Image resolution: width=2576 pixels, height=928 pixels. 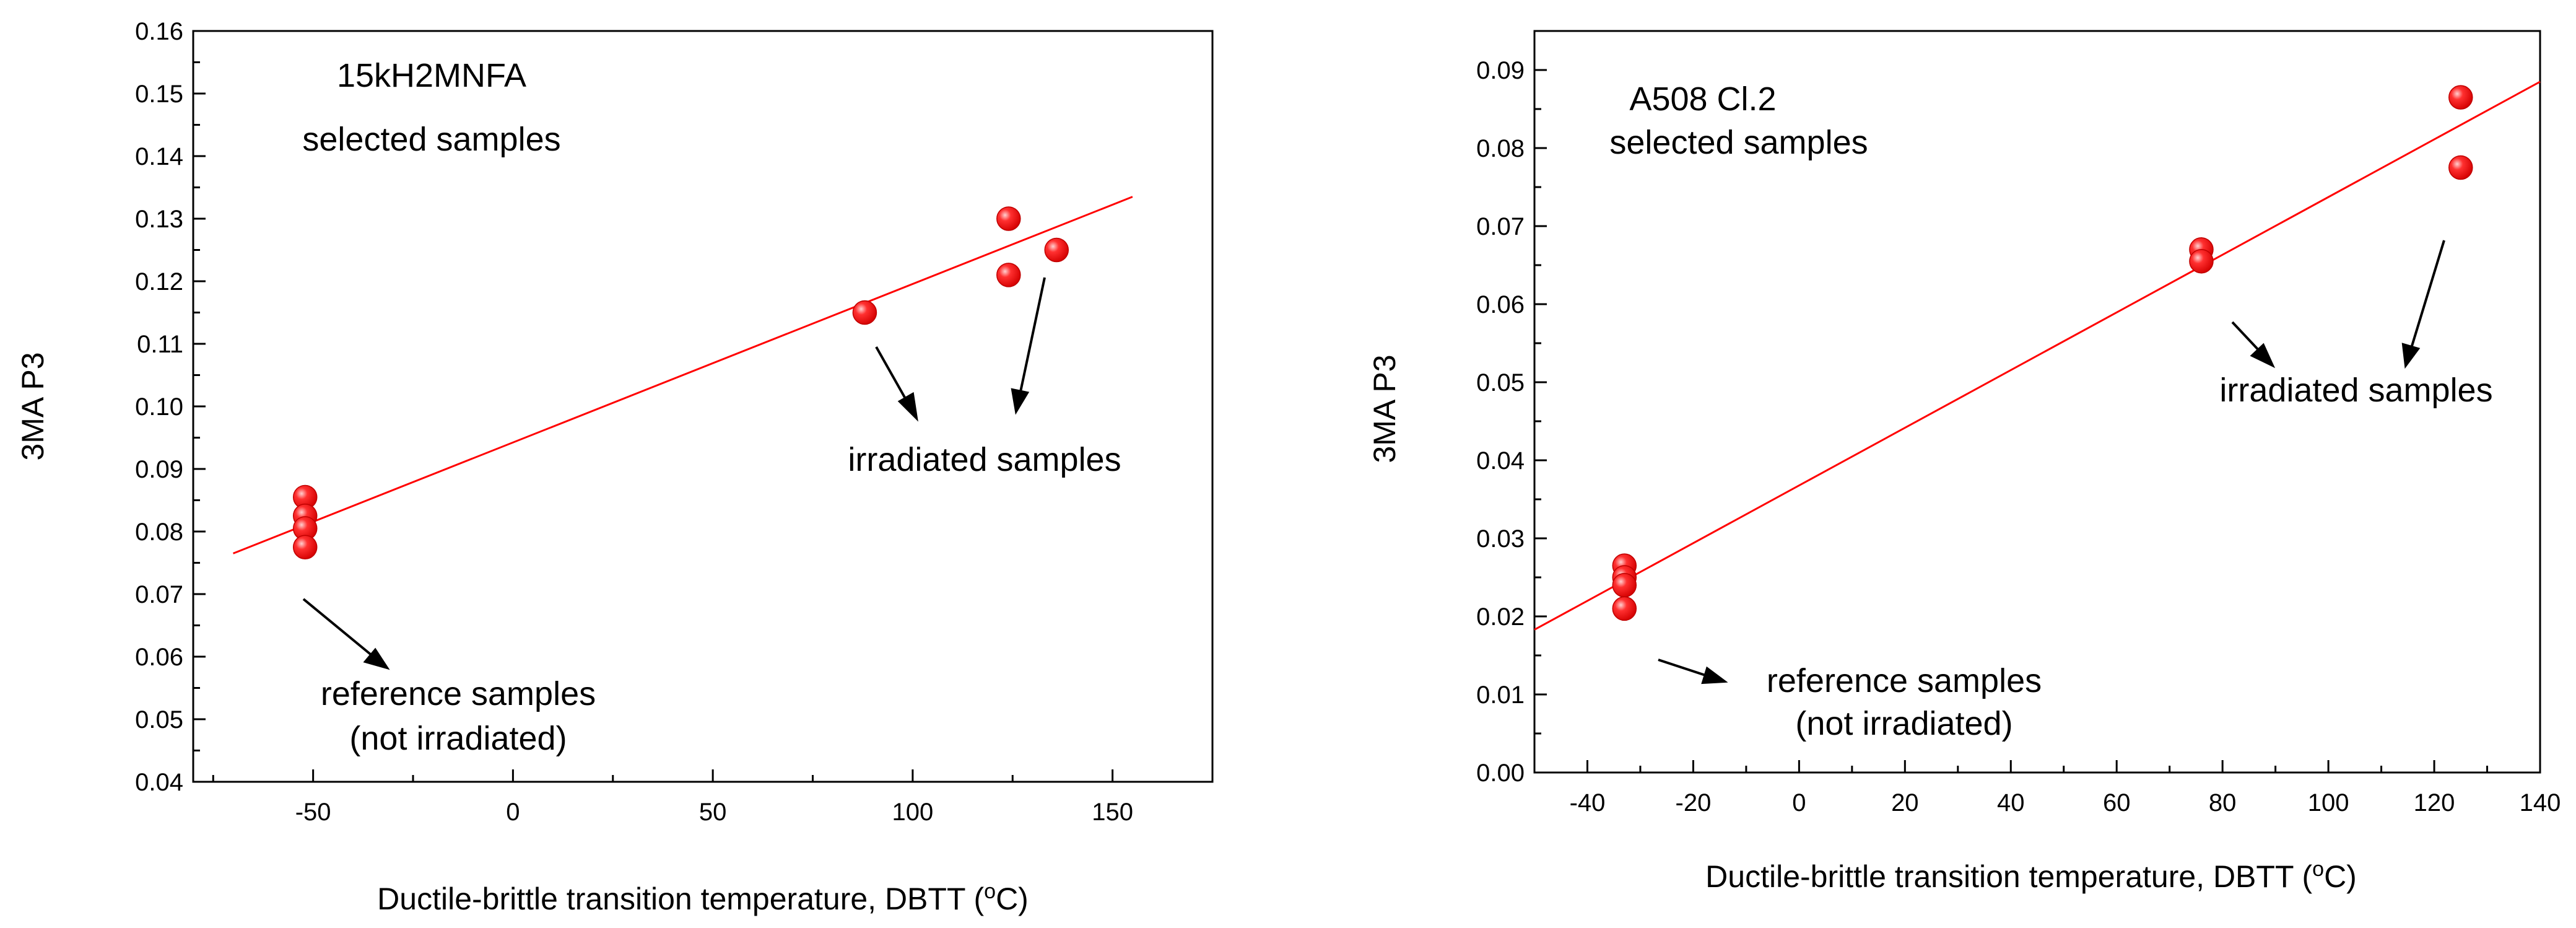 I want to click on y-tick-label: 0.03, so click(x=1500, y=539).